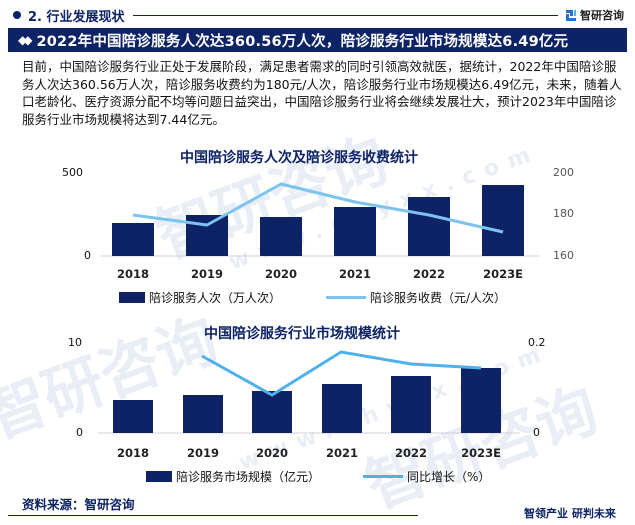 The height and width of the screenshot is (525, 635). I want to click on right-axis-tick: 0, so click(536, 432).